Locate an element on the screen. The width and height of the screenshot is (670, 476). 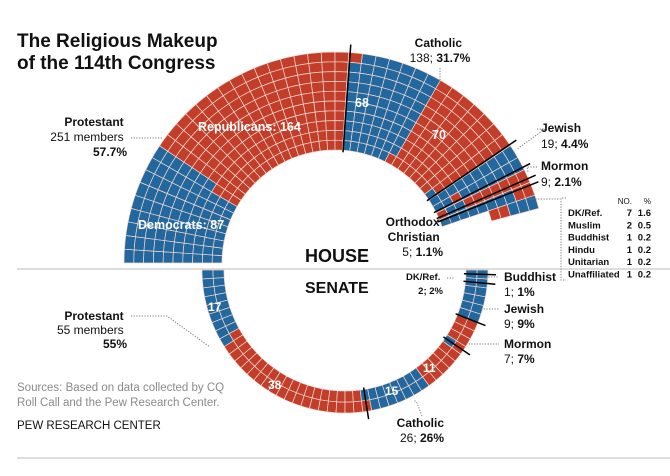
senate-dkref-label: DK/Ref. 2; 2% is located at coordinates (424, 284).